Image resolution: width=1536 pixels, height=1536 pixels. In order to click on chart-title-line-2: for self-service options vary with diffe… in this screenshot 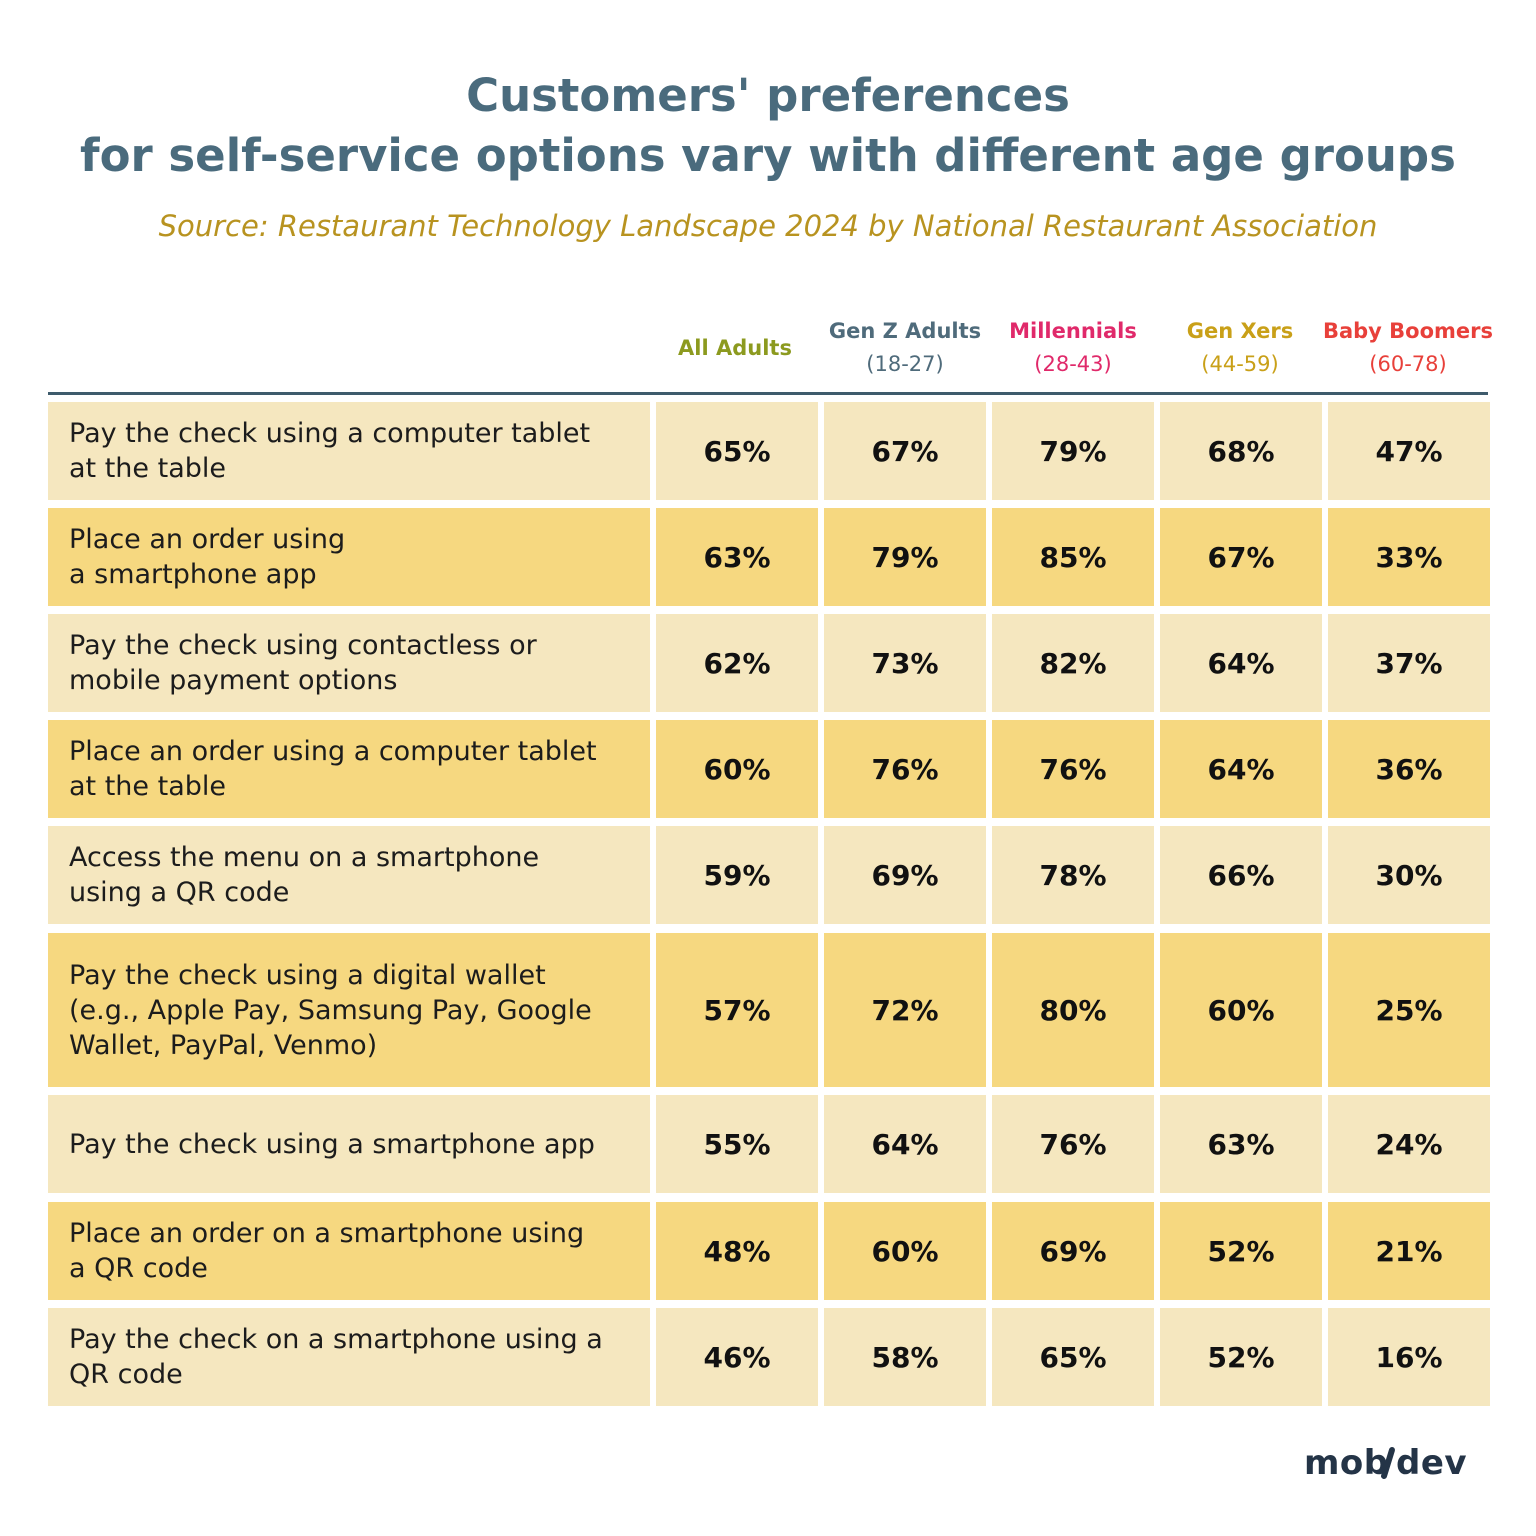, I will do `click(768, 155)`.